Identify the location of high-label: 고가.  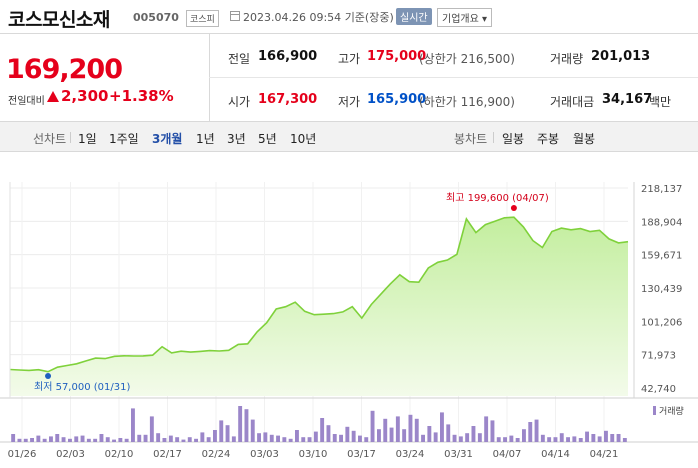
(349, 59).